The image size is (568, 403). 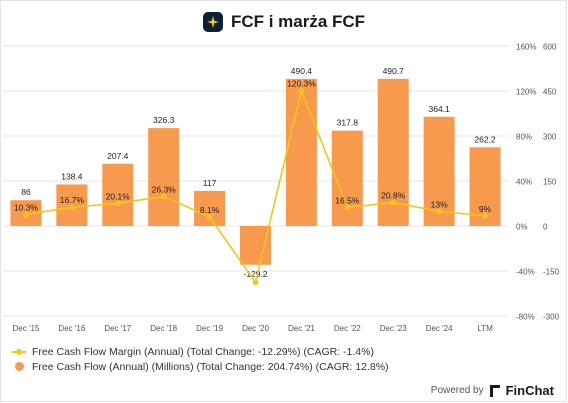 I want to click on x-tick-label: Dec '15, so click(x=26, y=328).